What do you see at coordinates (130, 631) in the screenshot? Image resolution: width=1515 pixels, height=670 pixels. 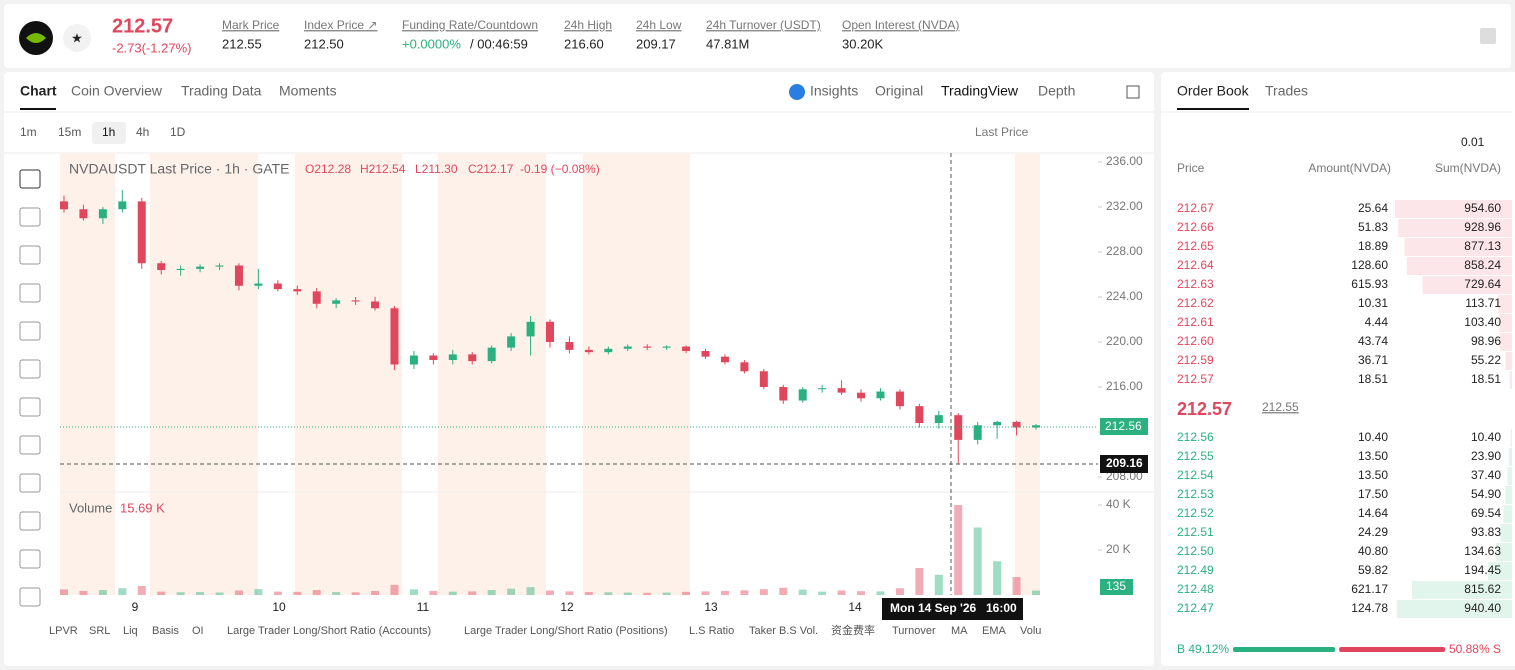 I see `indicator: Liq` at bounding box center [130, 631].